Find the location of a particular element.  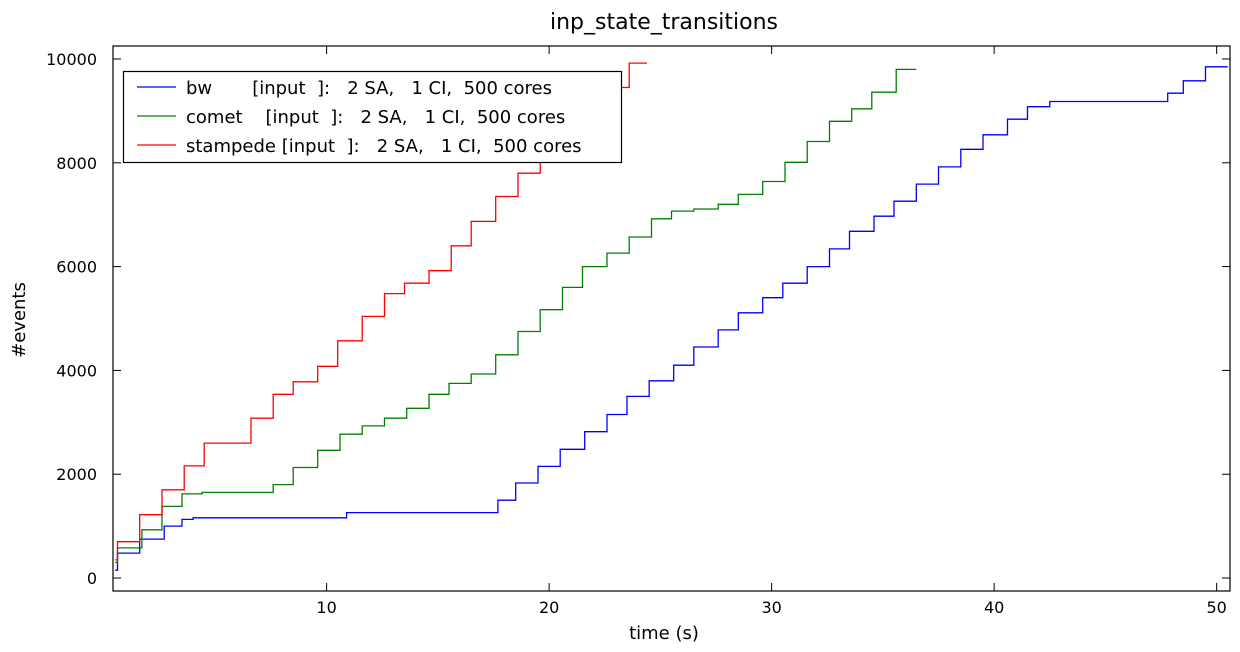

chart-title: inp_state_transitions is located at coordinates (664, 22).